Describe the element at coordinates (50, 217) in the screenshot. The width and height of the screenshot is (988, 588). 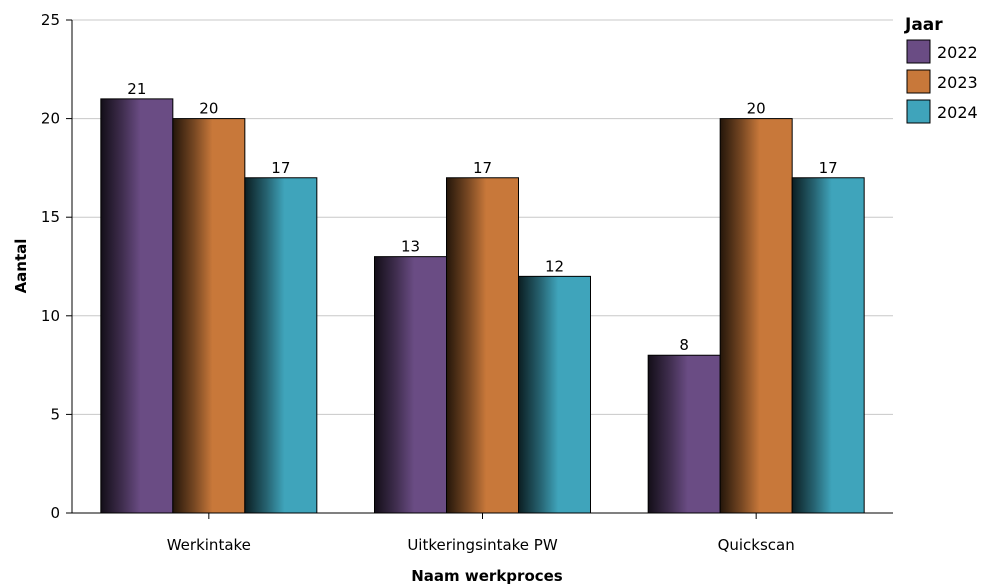
I see `y-tick-label: 15` at that location.